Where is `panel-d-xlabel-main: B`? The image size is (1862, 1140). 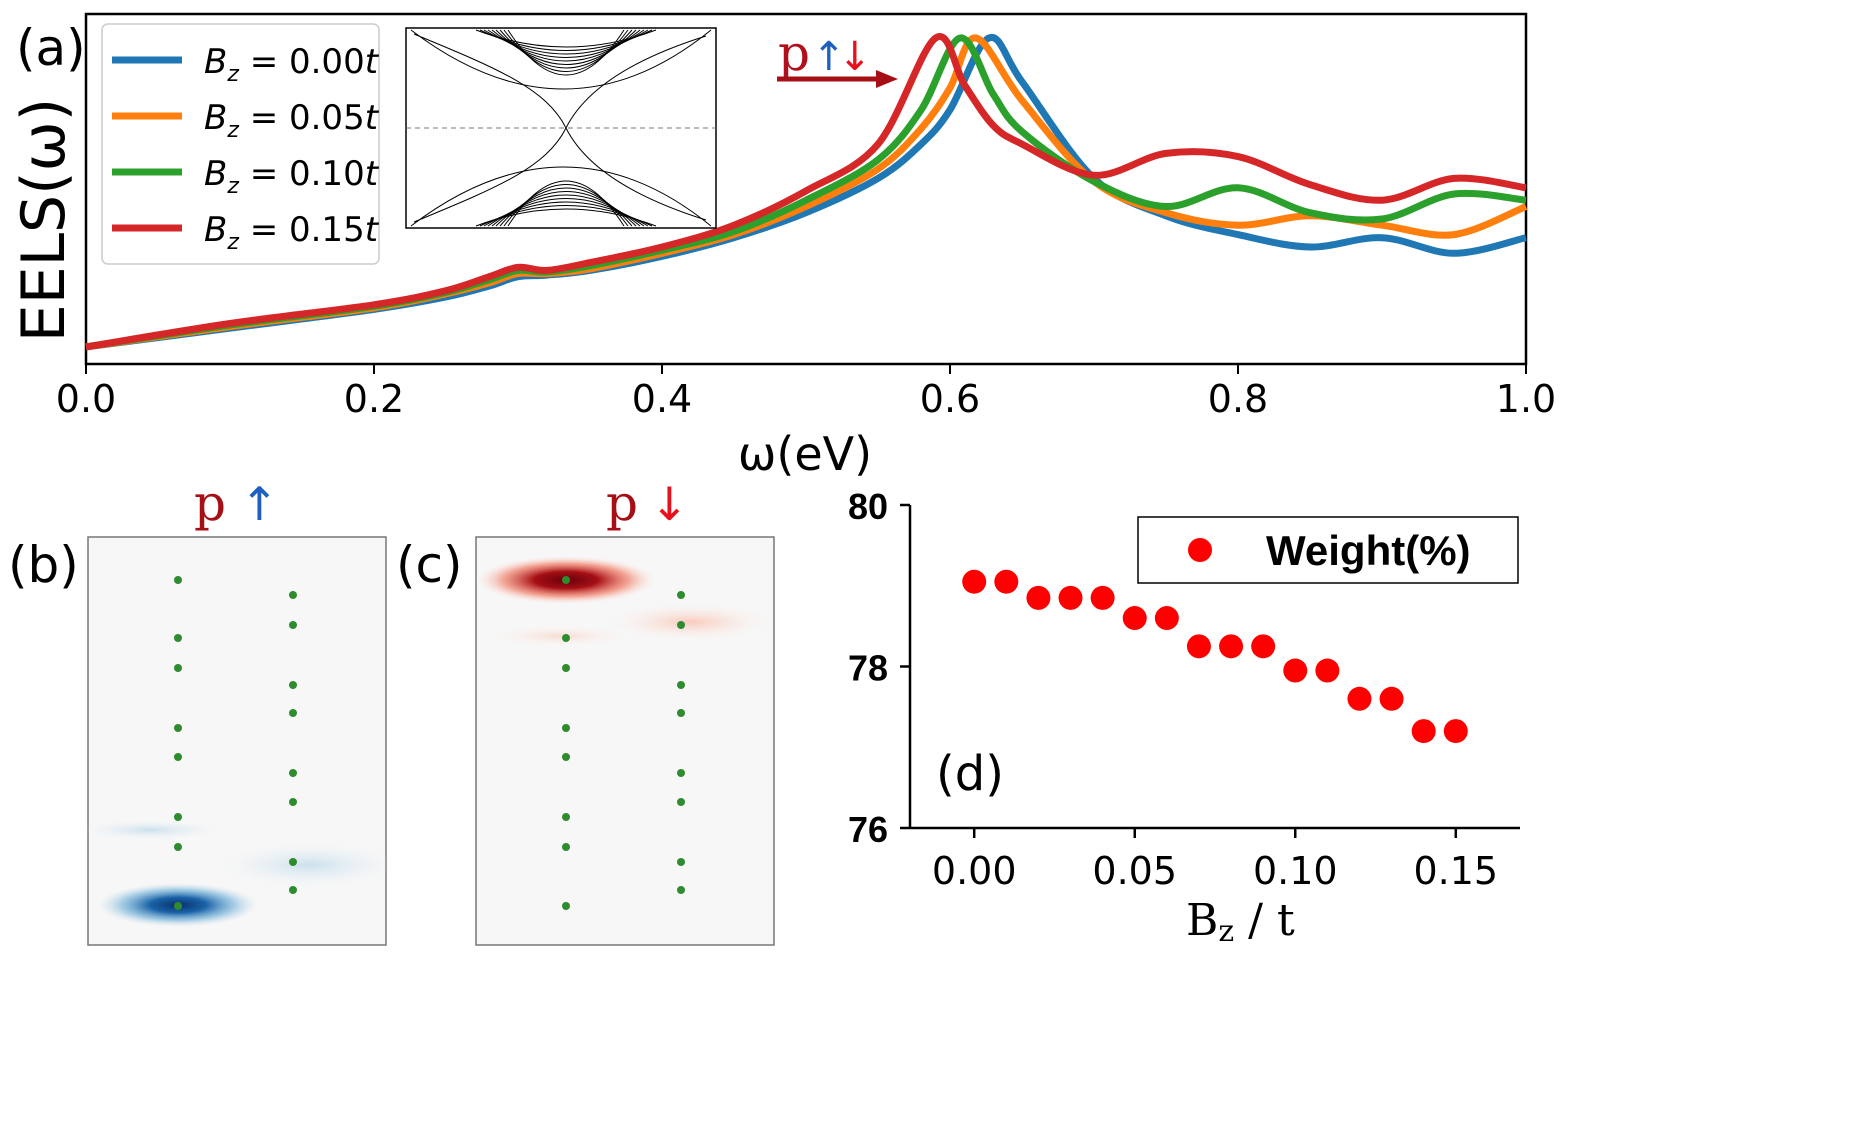
panel-d-xlabel-main: B is located at coordinates (1202, 920).